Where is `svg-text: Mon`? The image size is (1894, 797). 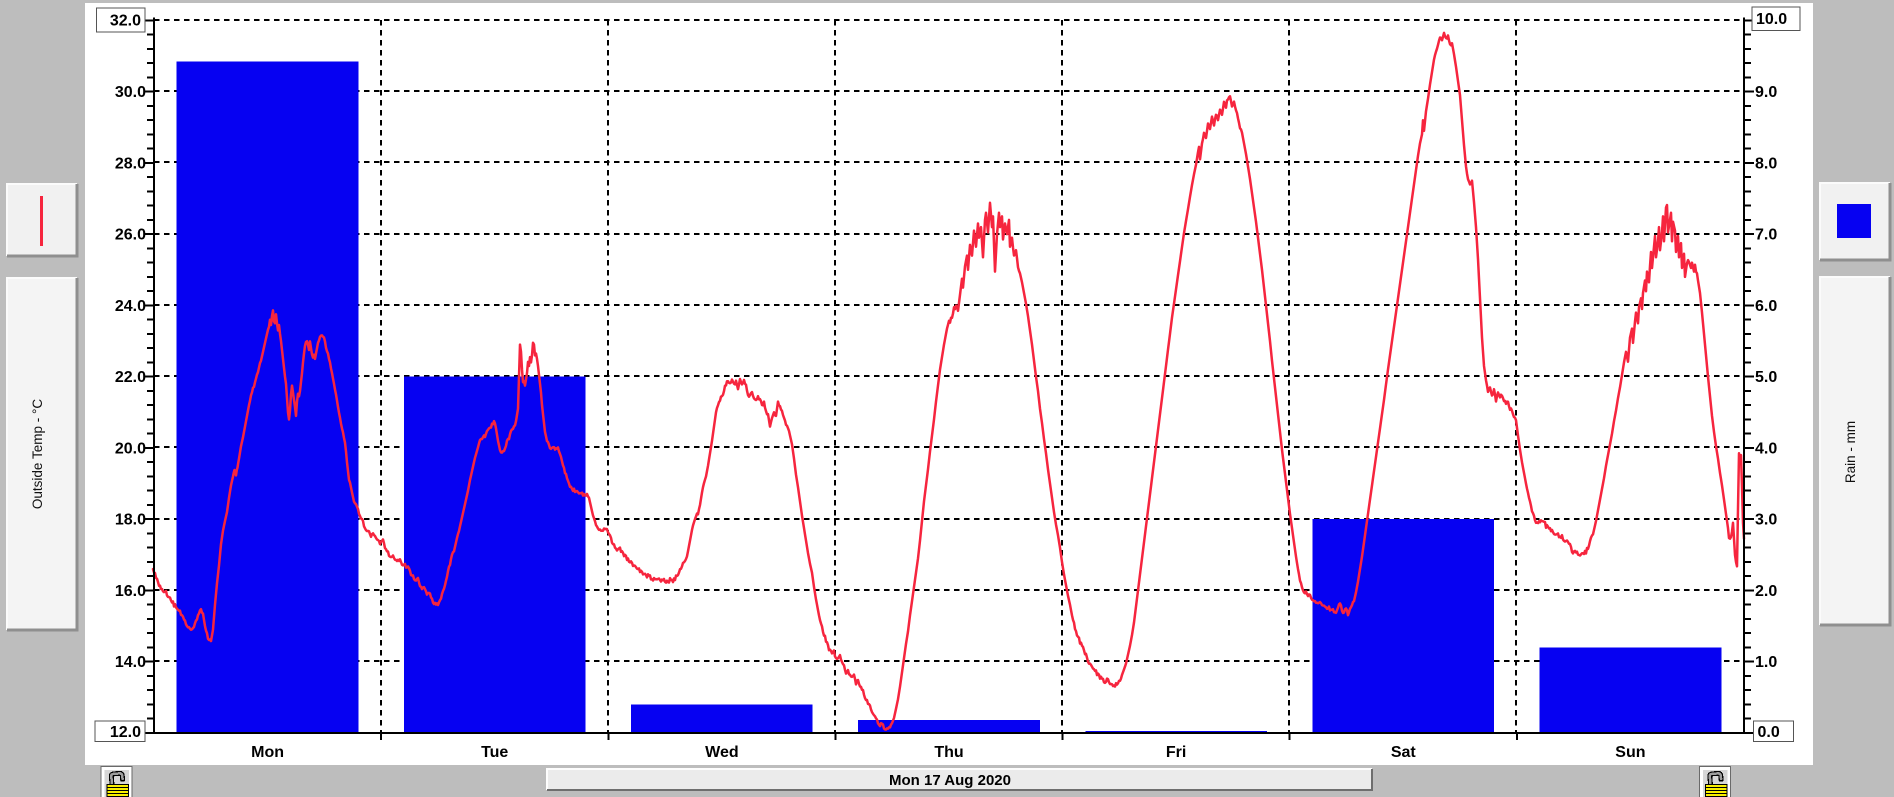
svg-text: Mon is located at coordinates (267, 752).